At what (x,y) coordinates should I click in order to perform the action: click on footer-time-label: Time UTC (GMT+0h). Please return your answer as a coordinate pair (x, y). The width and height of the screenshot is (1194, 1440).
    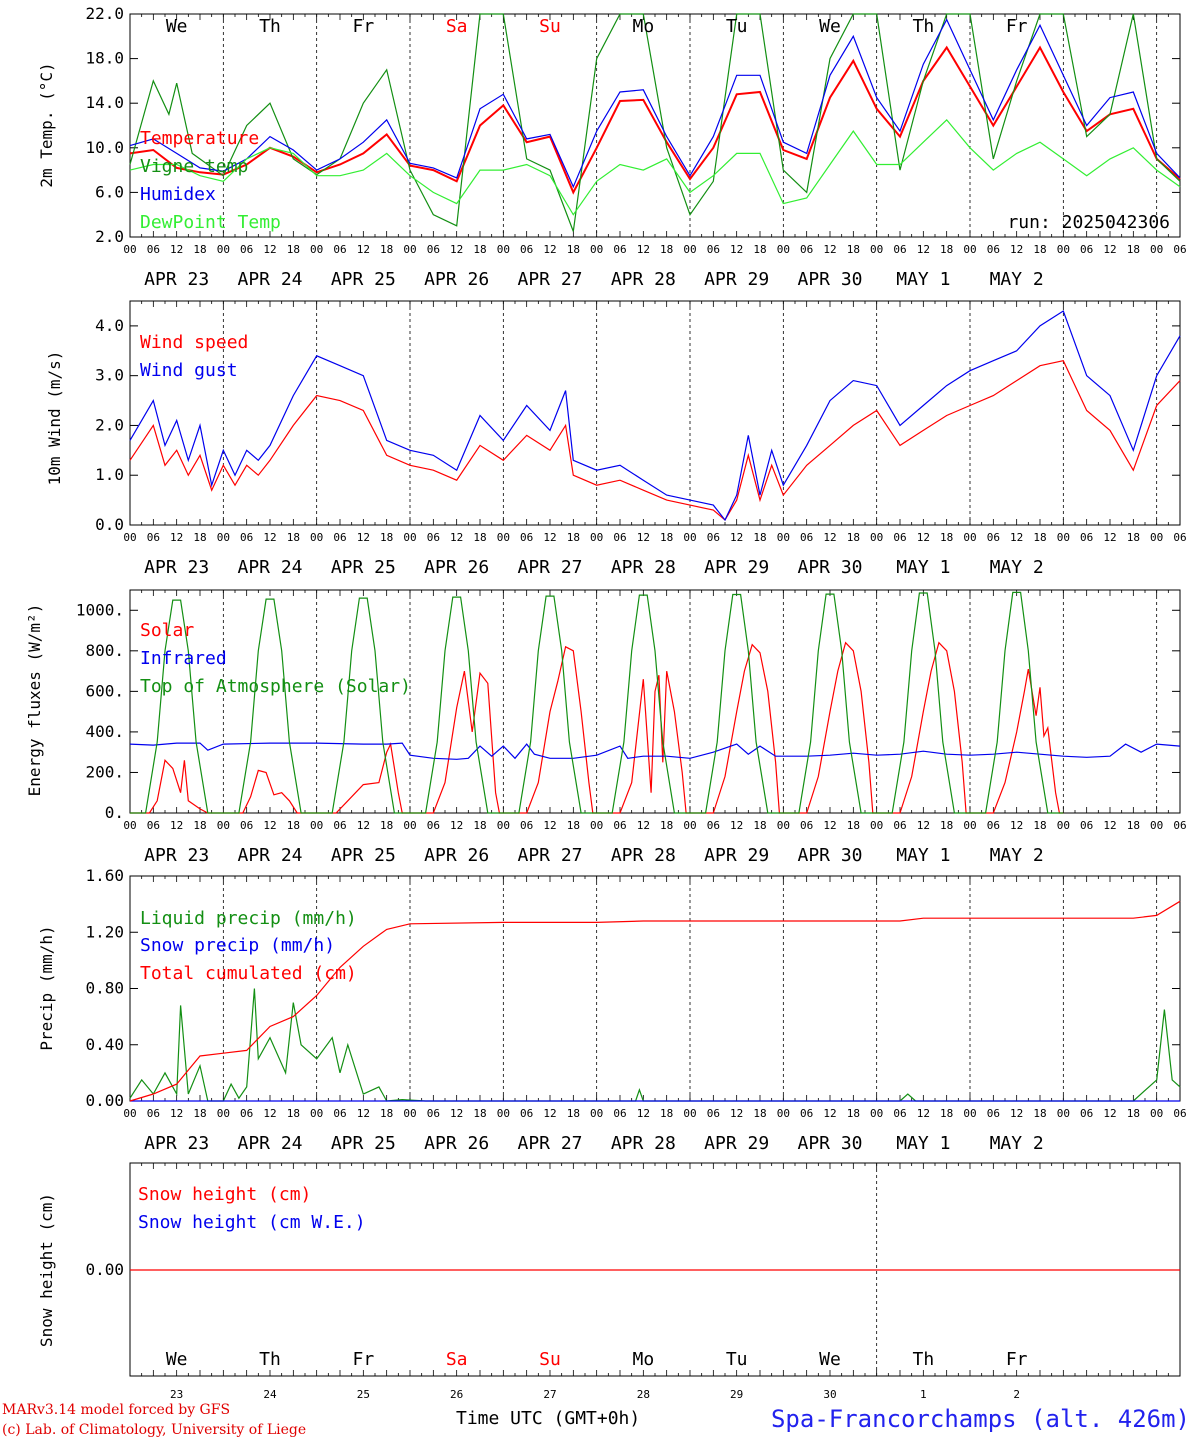
    Looking at the image, I should click on (548, 1418).